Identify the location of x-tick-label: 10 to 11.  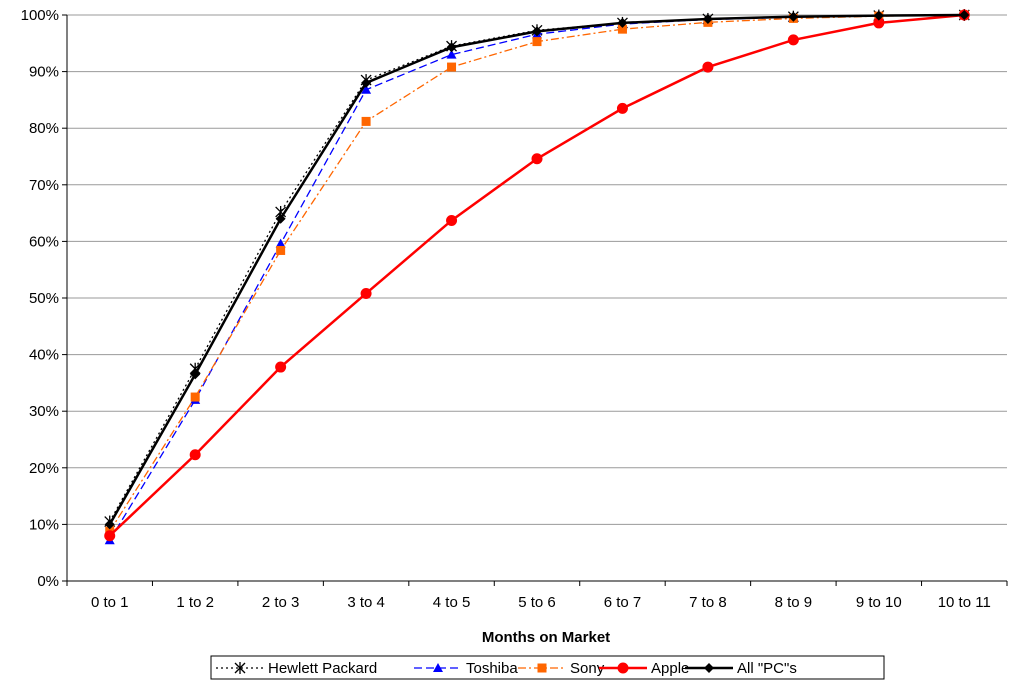
(964, 602).